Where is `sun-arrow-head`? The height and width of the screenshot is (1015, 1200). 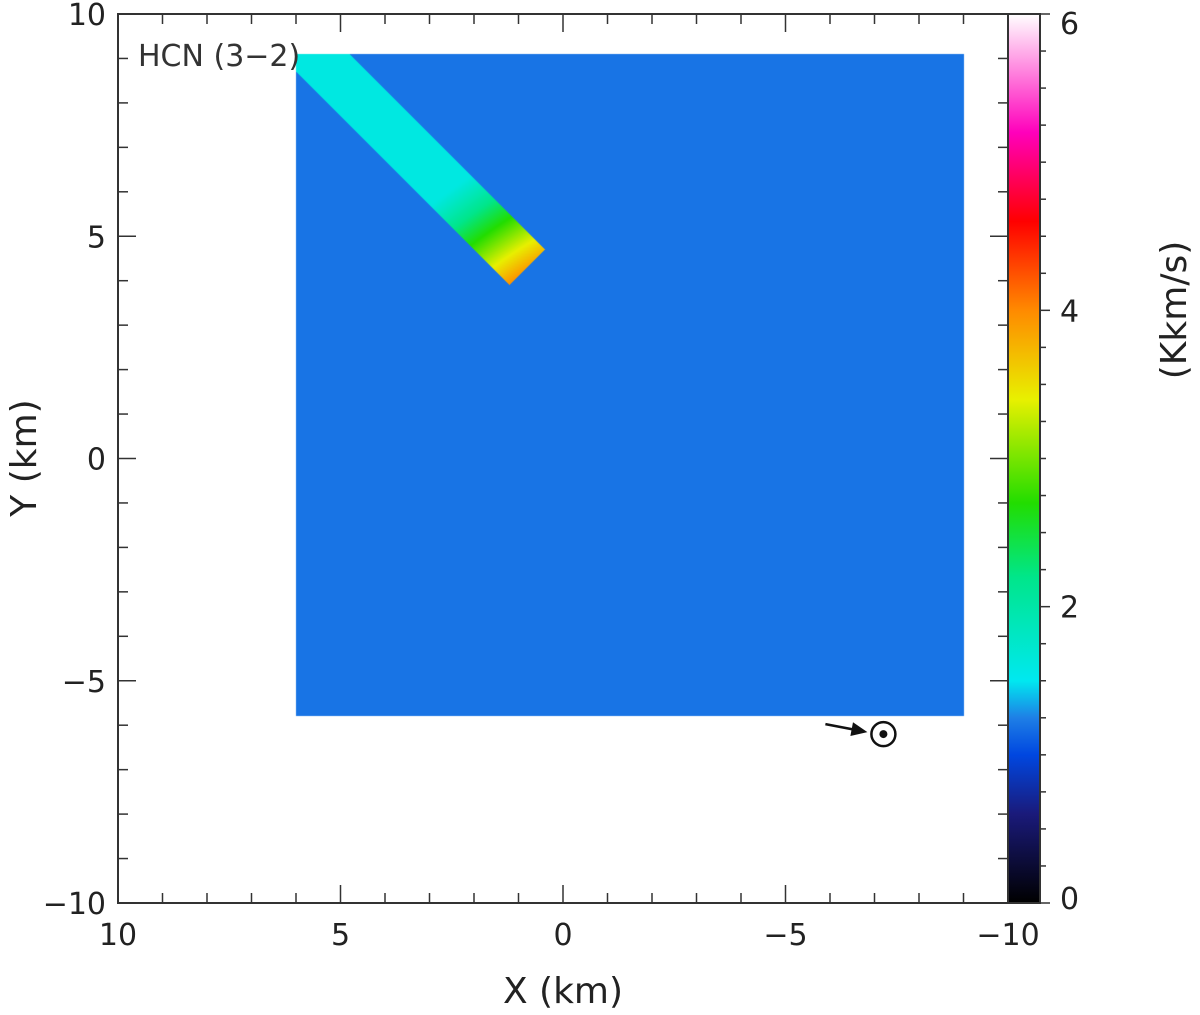
sun-arrow-head is located at coordinates (859, 729).